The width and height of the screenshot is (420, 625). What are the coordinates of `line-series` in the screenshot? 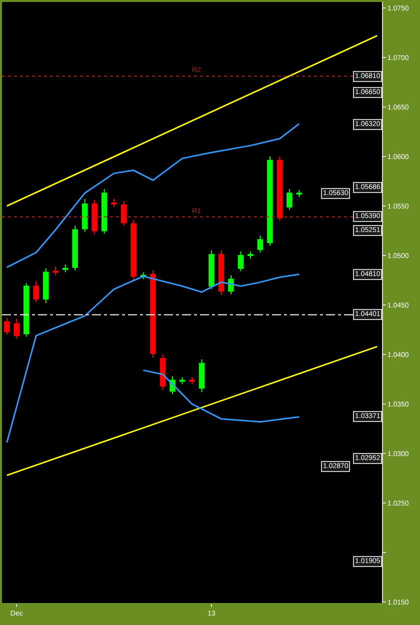 It's located at (221, 396).